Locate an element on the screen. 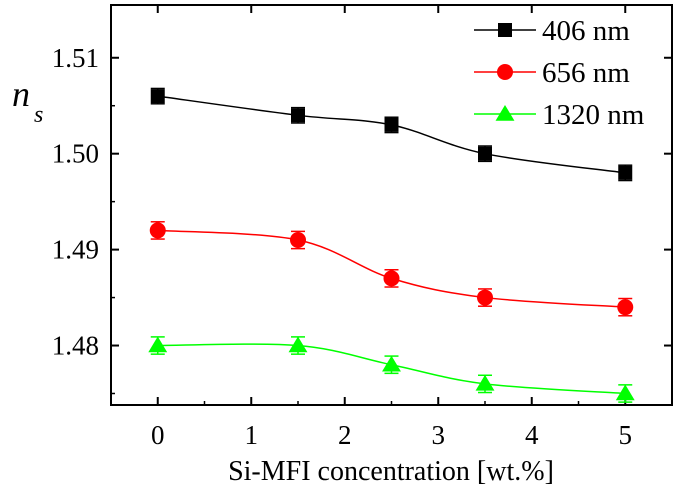 The width and height of the screenshot is (679, 500). legend-item-0: 406 nm is located at coordinates (552, 31).